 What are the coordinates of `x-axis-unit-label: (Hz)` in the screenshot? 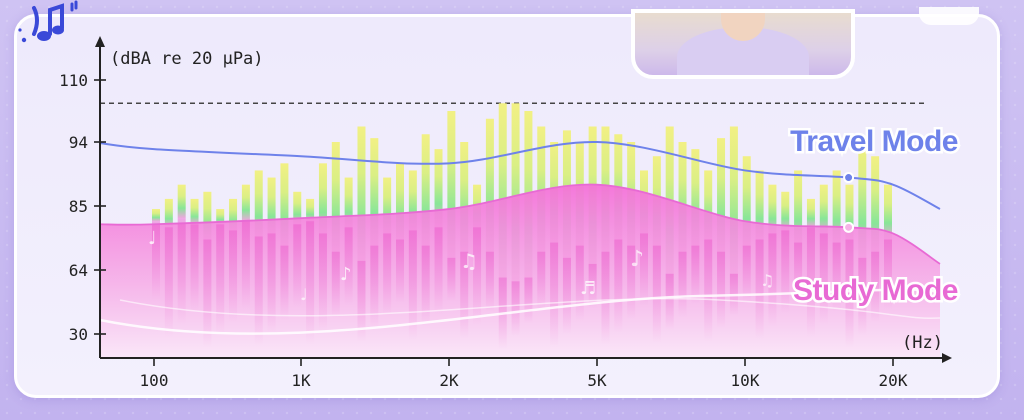 It's located at (922, 343).